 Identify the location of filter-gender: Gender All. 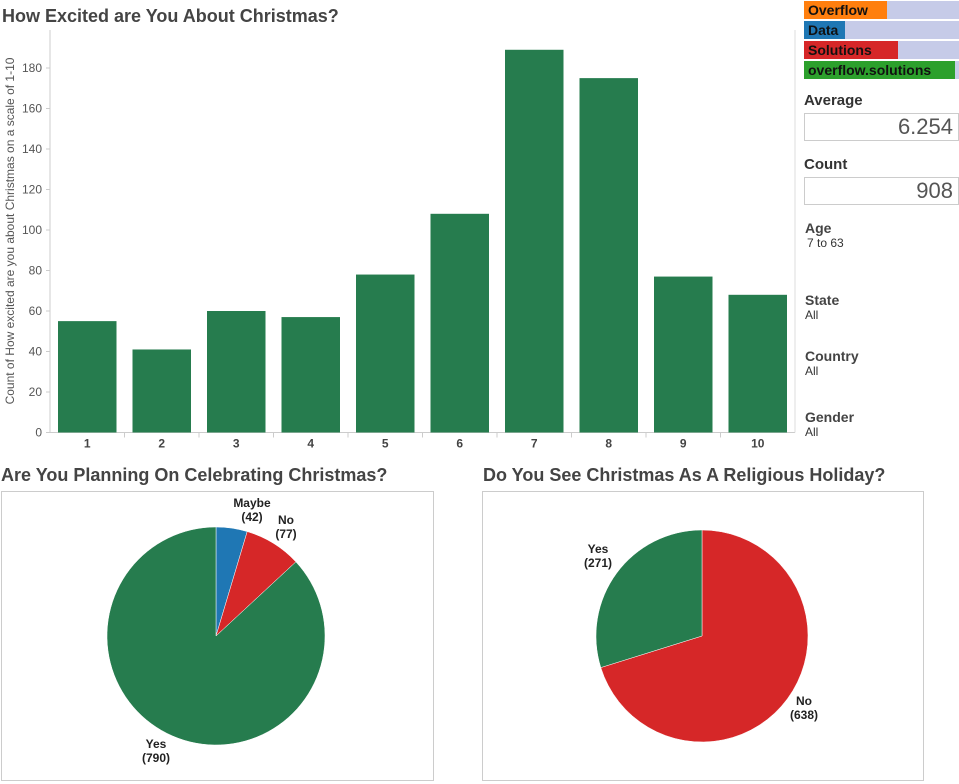
(829, 424).